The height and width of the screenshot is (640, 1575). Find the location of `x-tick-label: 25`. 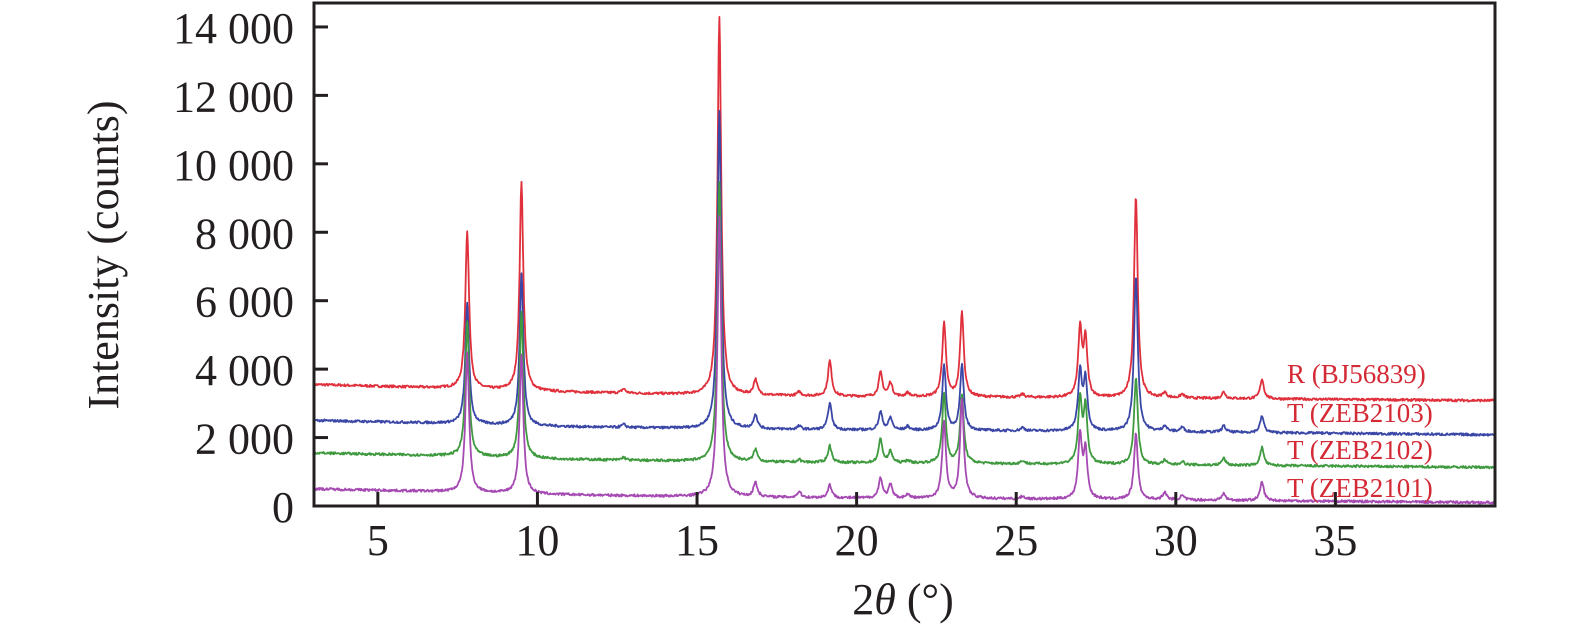

x-tick-label: 25 is located at coordinates (1016, 540).